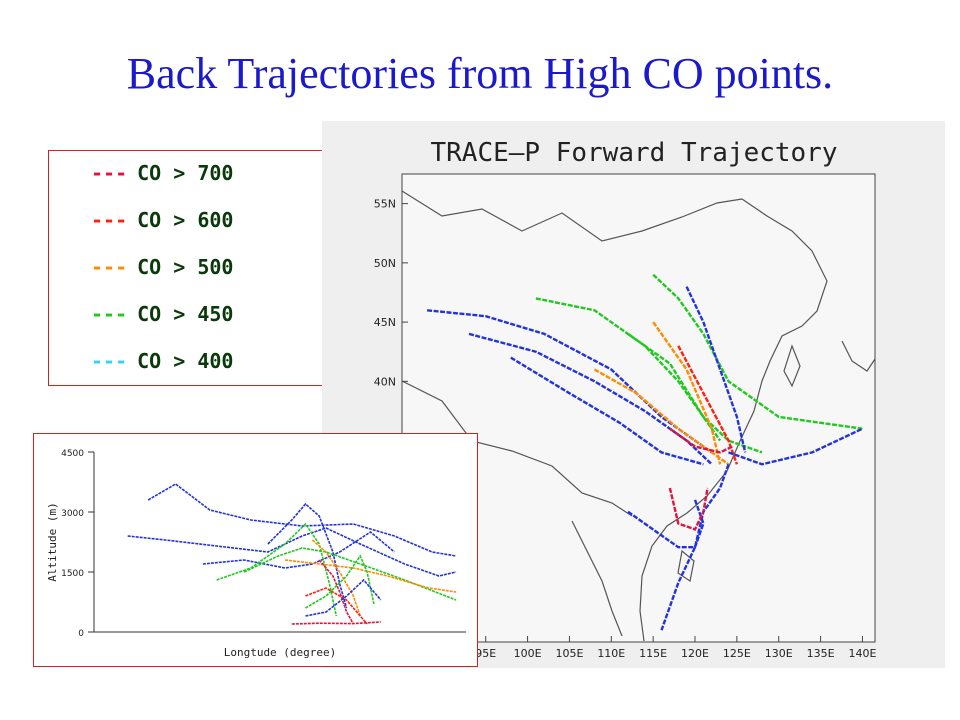 The image size is (960, 720). What do you see at coordinates (695, 653) in the screenshot?
I see `map-x-tick-label: 120E` at bounding box center [695, 653].